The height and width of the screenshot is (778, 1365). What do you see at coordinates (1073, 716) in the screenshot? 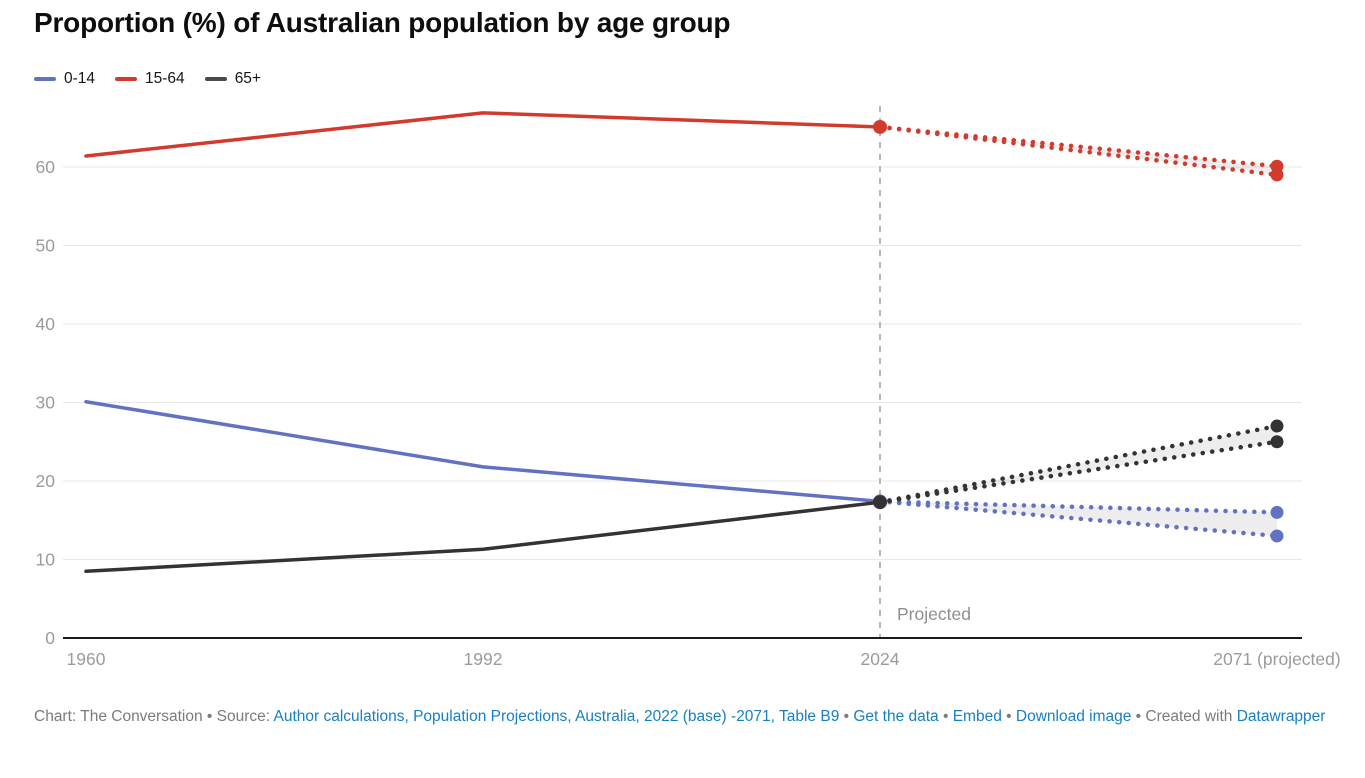
I see `download-image-link: Download image` at bounding box center [1073, 716].